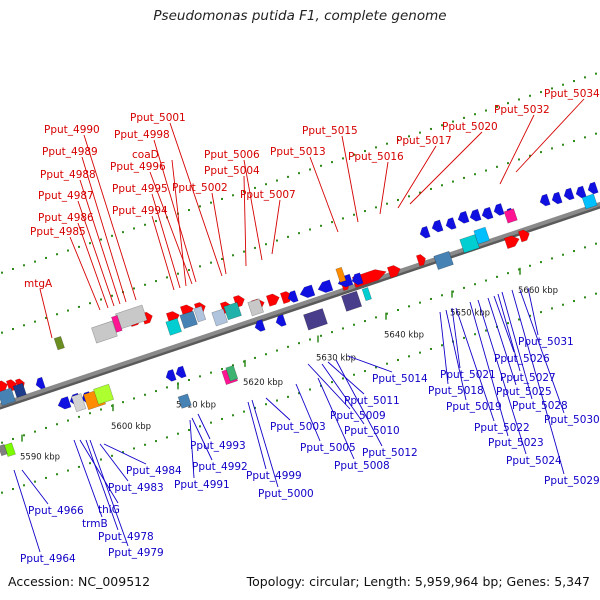 The height and width of the screenshot is (600, 600). I want to click on reverse-gene-0-shape, so click(64, 403).